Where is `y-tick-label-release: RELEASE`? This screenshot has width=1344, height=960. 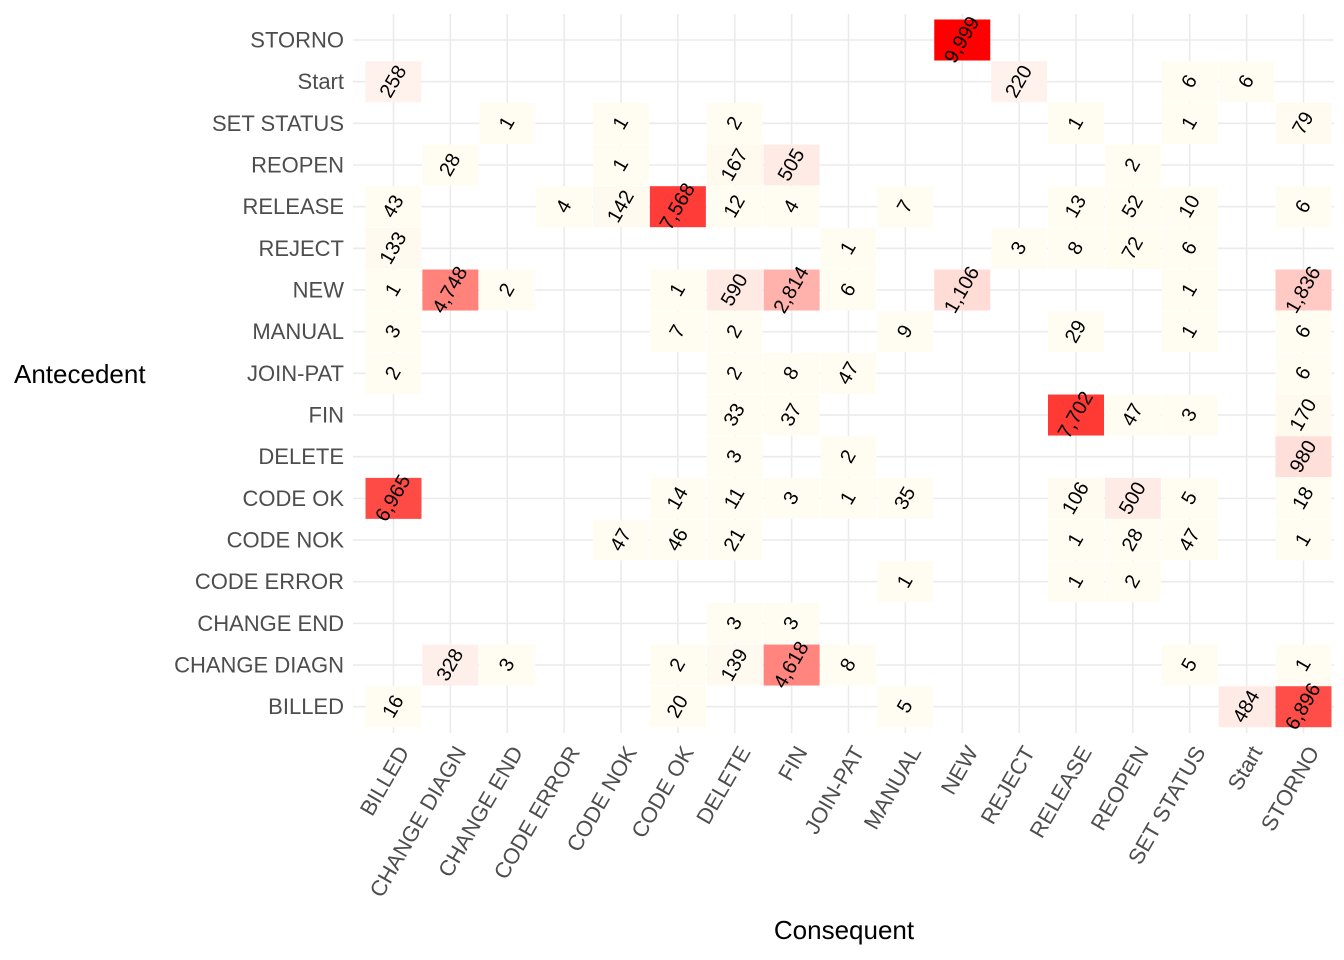 y-tick-label-release: RELEASE is located at coordinates (294, 206).